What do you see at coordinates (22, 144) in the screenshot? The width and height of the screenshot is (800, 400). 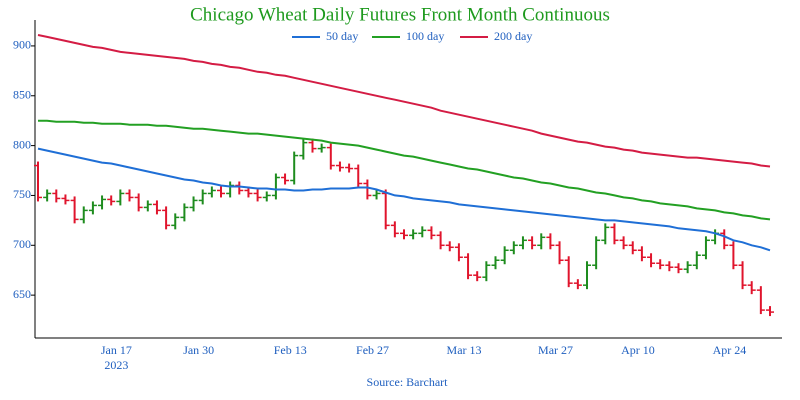 I see `y-tick-label: 800` at bounding box center [22, 144].